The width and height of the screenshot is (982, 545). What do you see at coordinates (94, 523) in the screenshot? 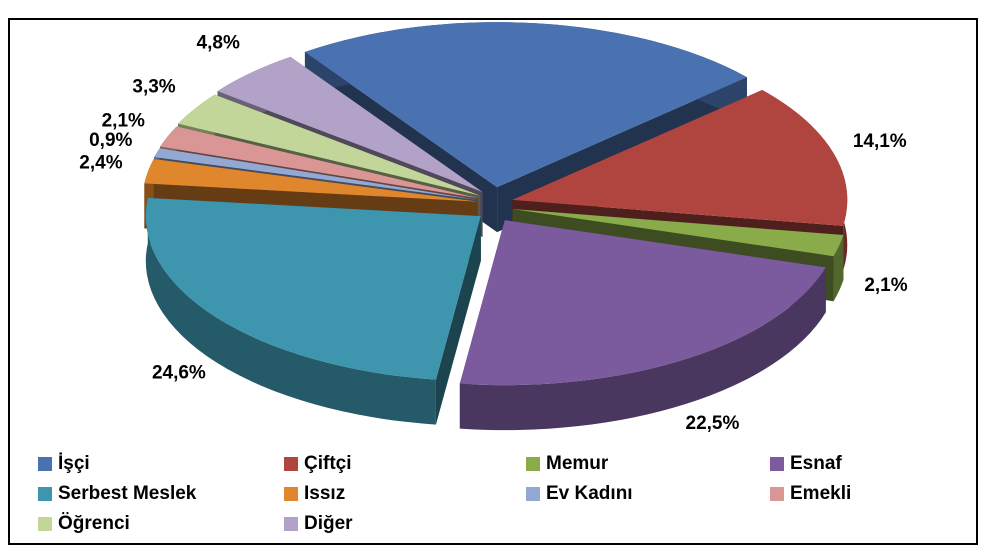
I see `legend-label: Öğrenci` at bounding box center [94, 523].